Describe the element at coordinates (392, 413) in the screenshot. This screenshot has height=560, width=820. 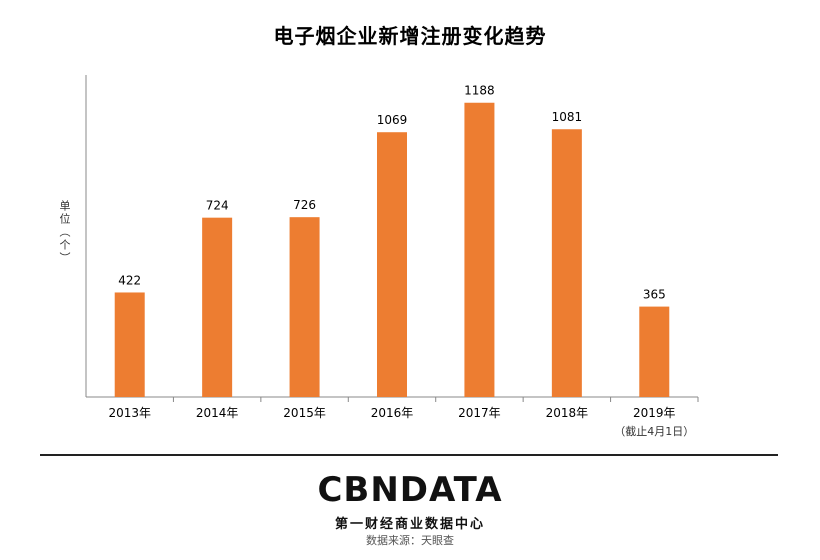
I see `x-tick-label: 2016年` at that location.